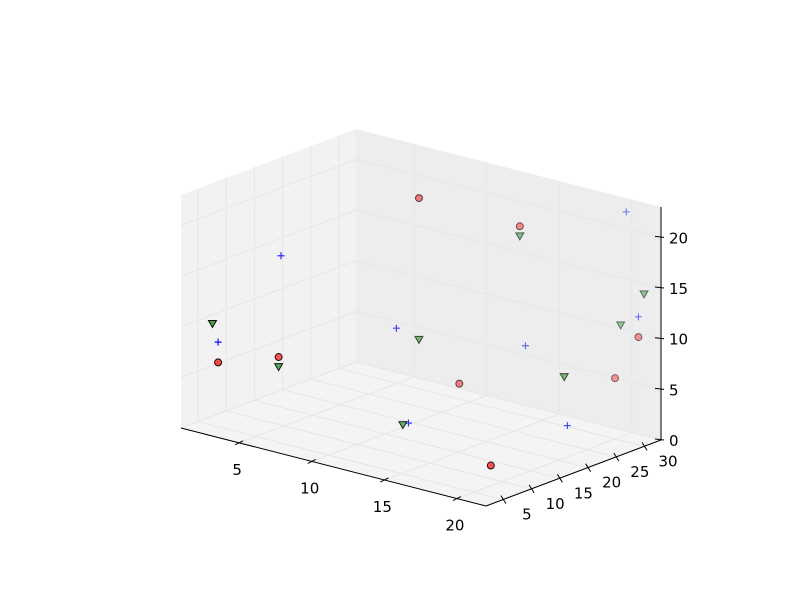 This screenshot has height=595, width=800. Describe the element at coordinates (674, 441) in the screenshot. I see `z-tick-label: 0` at that location.